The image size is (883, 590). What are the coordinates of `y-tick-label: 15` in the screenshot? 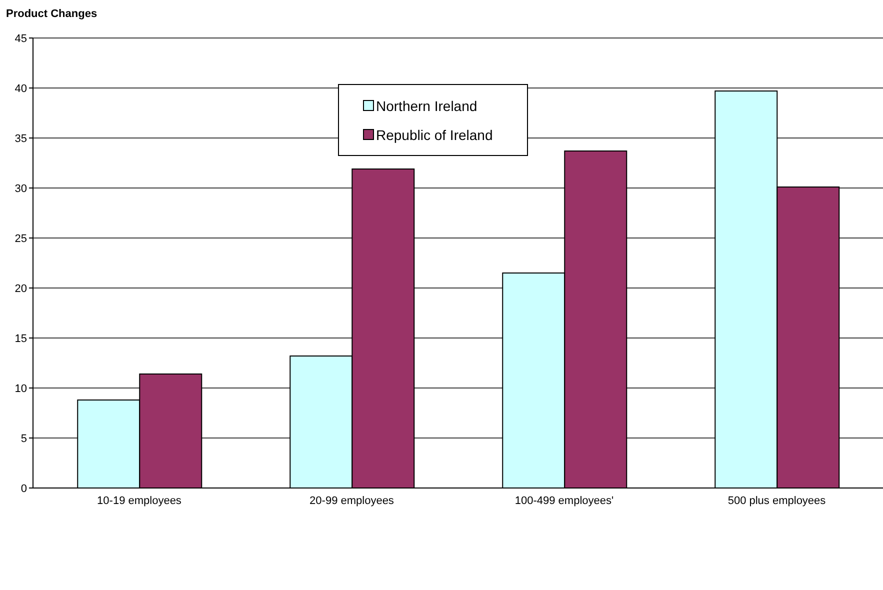 It's located at (20, 338).